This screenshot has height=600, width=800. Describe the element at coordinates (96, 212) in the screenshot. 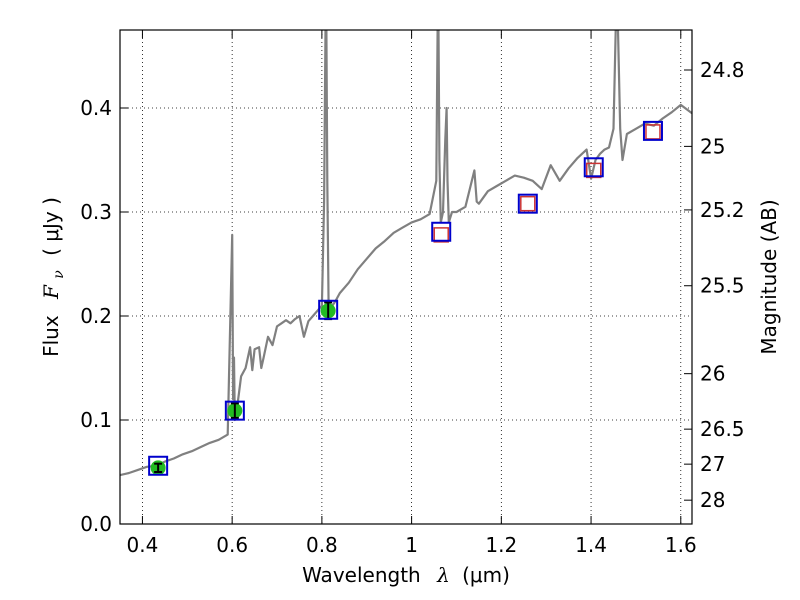

I see `y-tick-label: 0.3` at that location.